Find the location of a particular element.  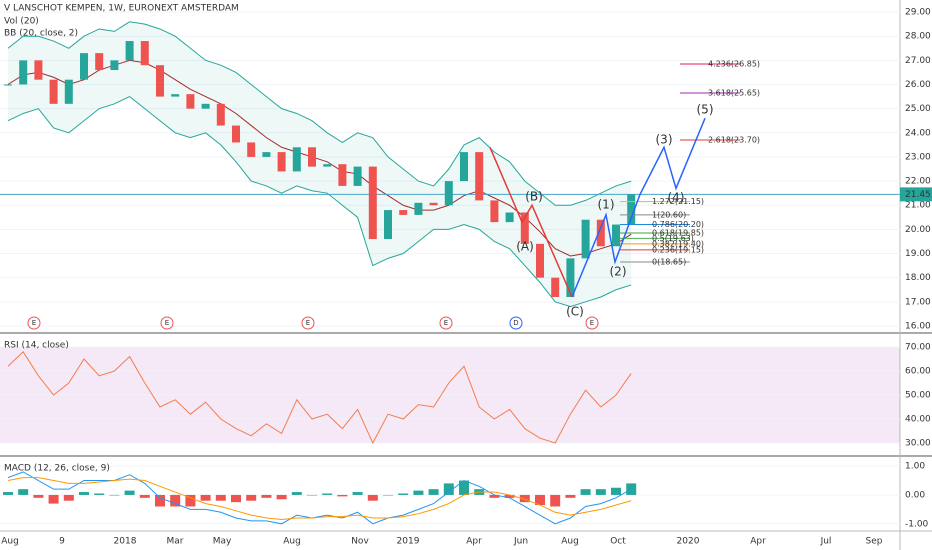

x-tick-label: Aug is located at coordinates (570, 542).